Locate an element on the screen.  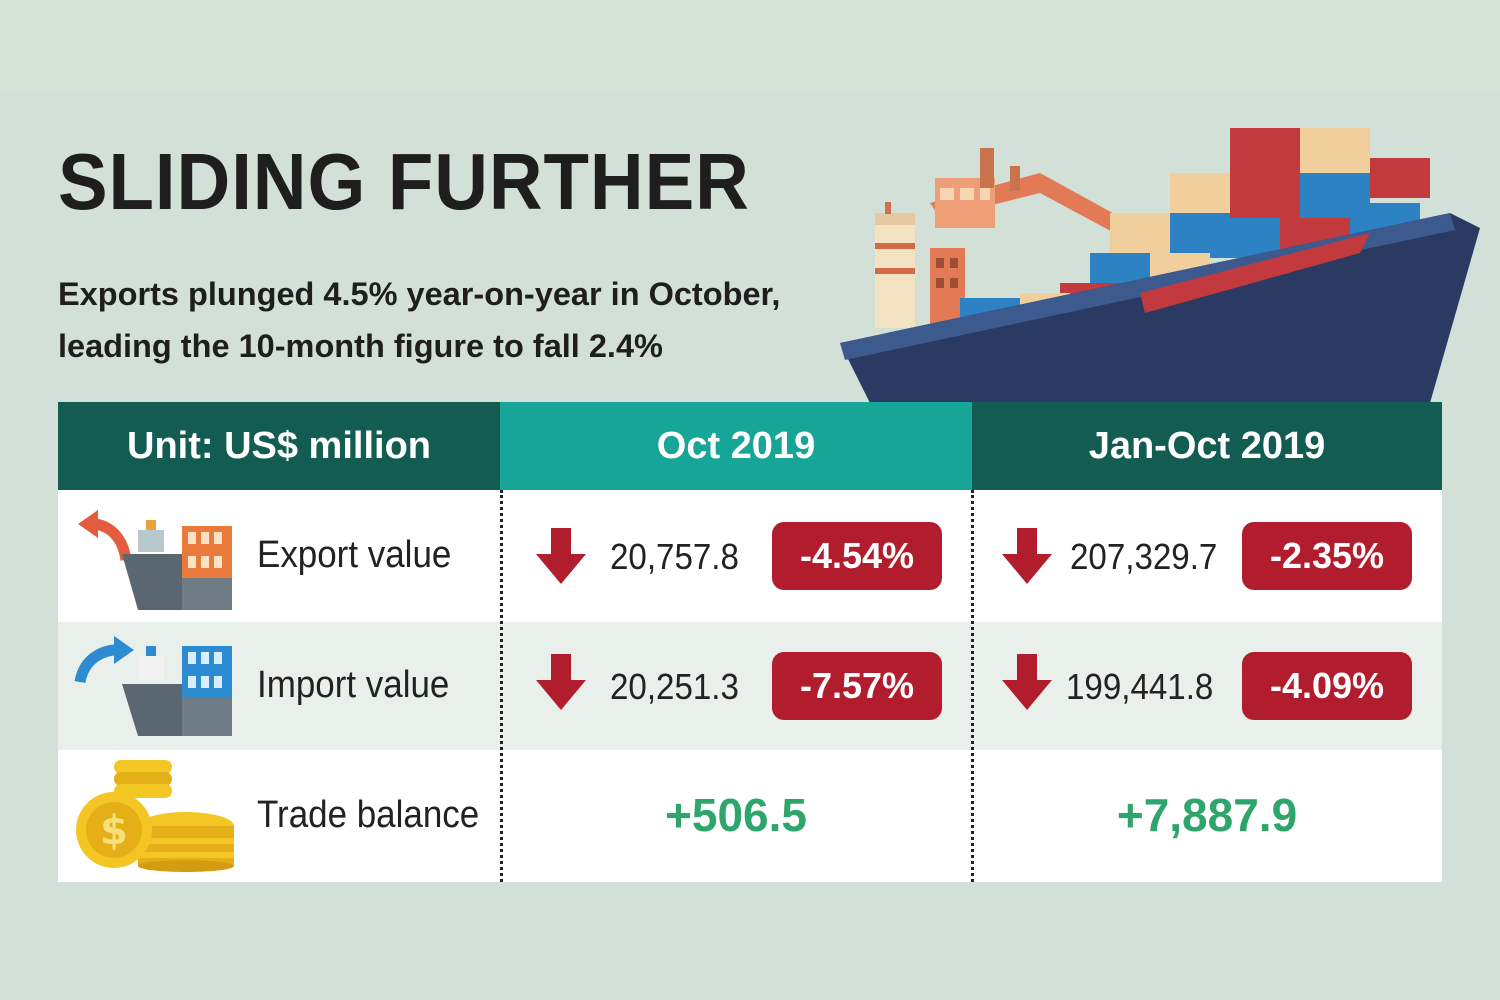
export-ytd-value: 207,329.7 is located at coordinates (1144, 556).